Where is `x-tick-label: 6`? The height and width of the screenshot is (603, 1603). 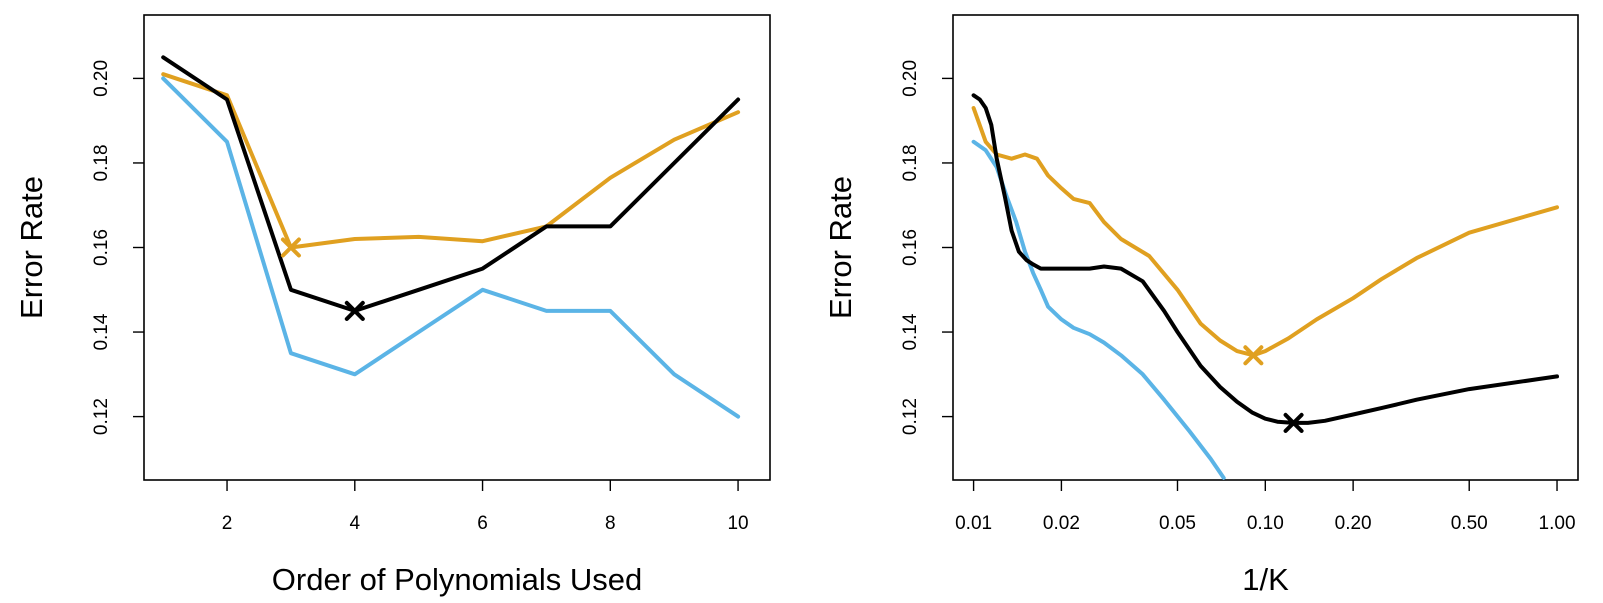
x-tick-label: 6 is located at coordinates (482, 523).